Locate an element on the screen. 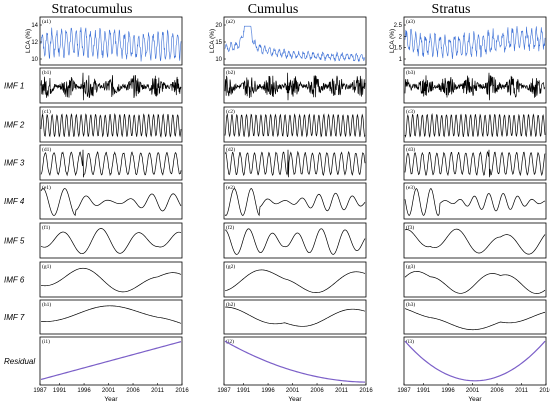 This screenshot has height=412, width=550. panel-tag: (f3) is located at coordinates (410, 227).